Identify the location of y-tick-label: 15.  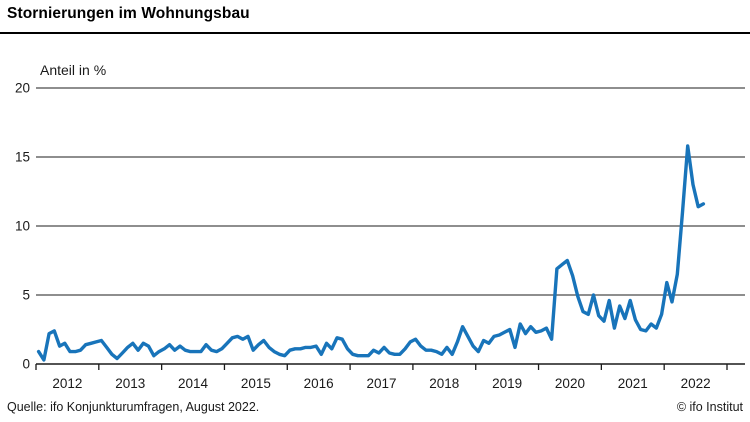
(22, 157).